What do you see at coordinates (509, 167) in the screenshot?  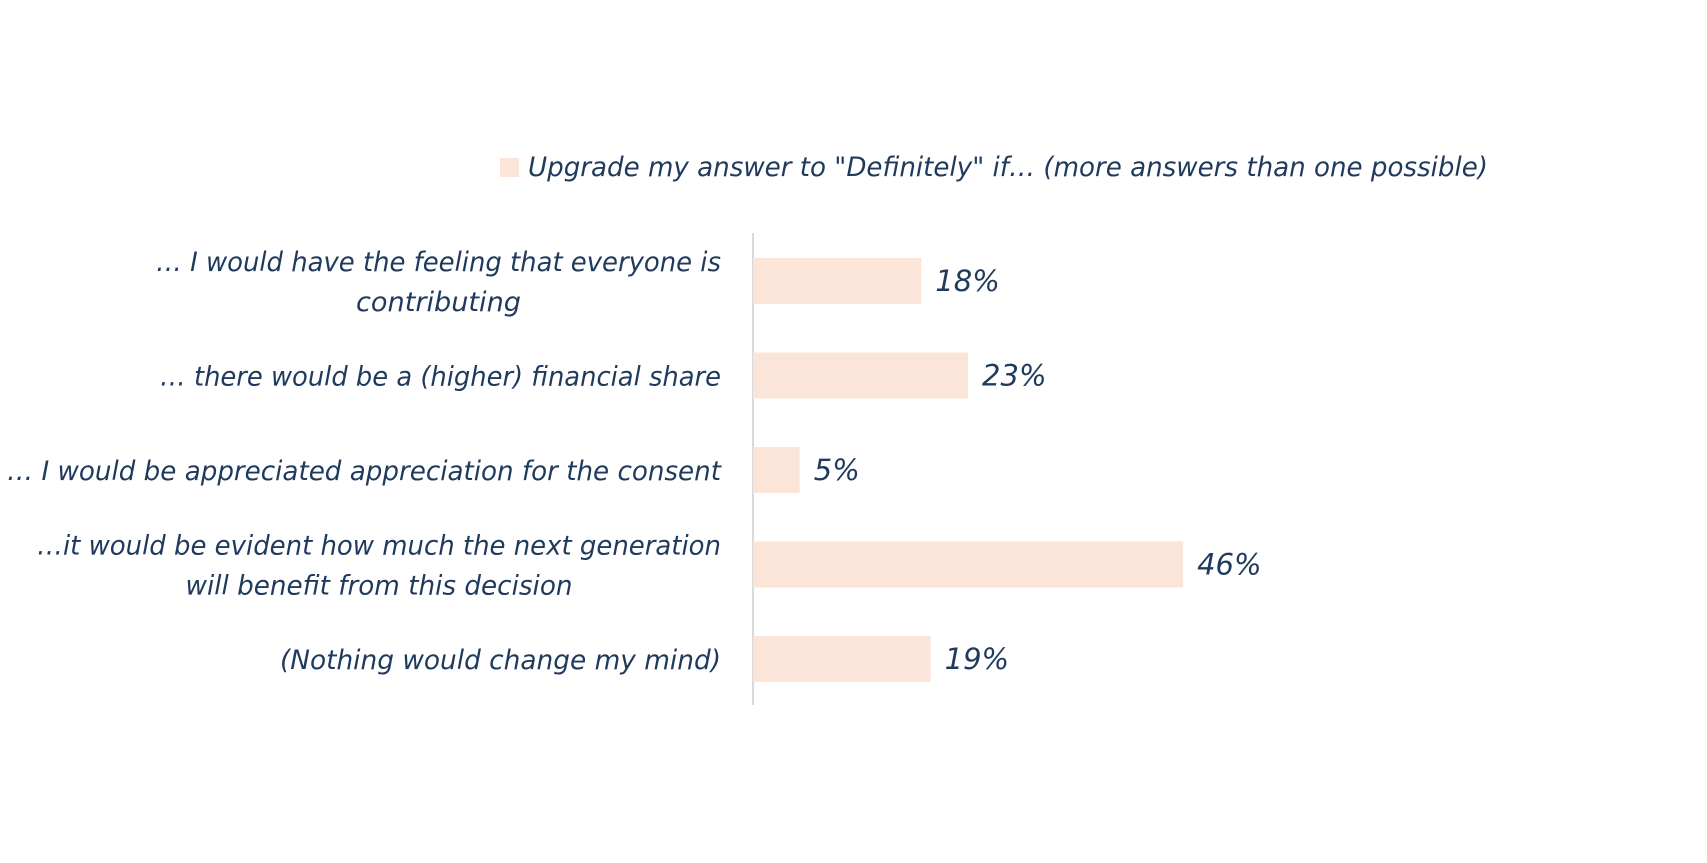 I see `legend-swatch` at bounding box center [509, 167].